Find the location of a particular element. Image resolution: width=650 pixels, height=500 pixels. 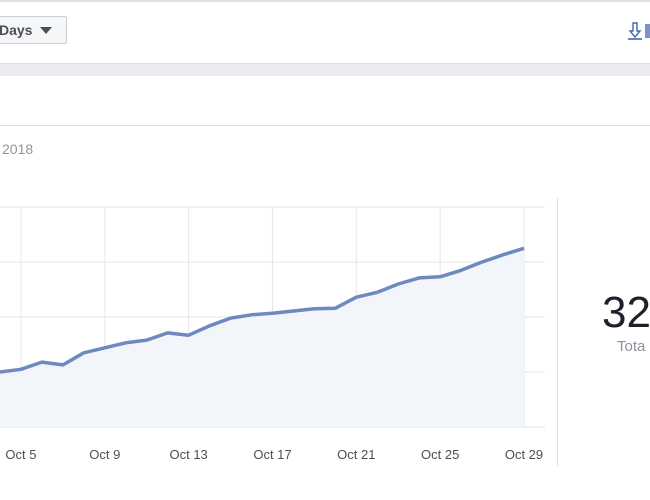

x-tick-label: Oct 29 is located at coordinates (524, 454).